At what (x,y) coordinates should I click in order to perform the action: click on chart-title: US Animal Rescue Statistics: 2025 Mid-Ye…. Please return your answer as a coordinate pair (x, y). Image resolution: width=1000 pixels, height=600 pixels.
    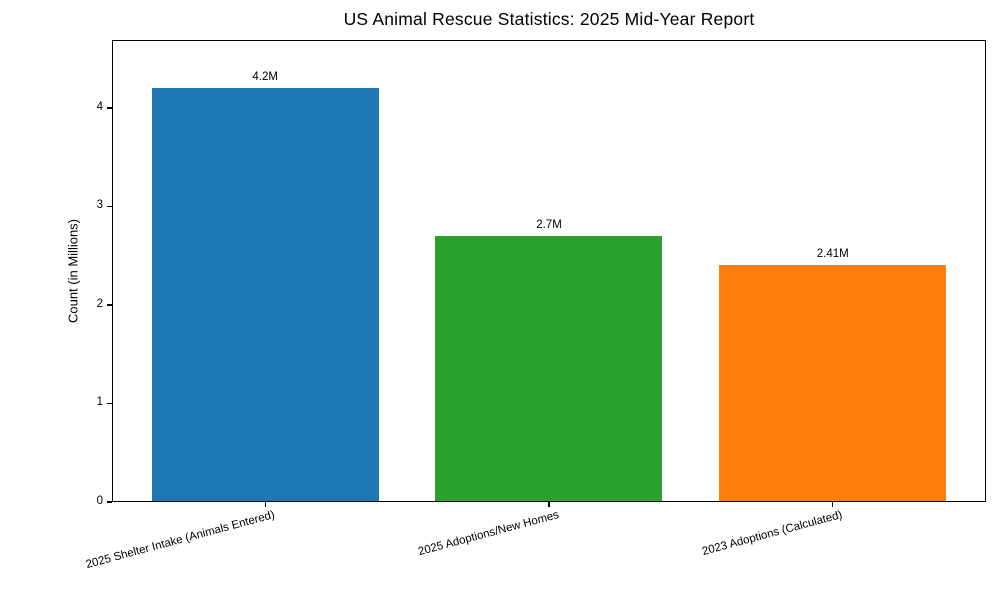
    Looking at the image, I should click on (549, 19).